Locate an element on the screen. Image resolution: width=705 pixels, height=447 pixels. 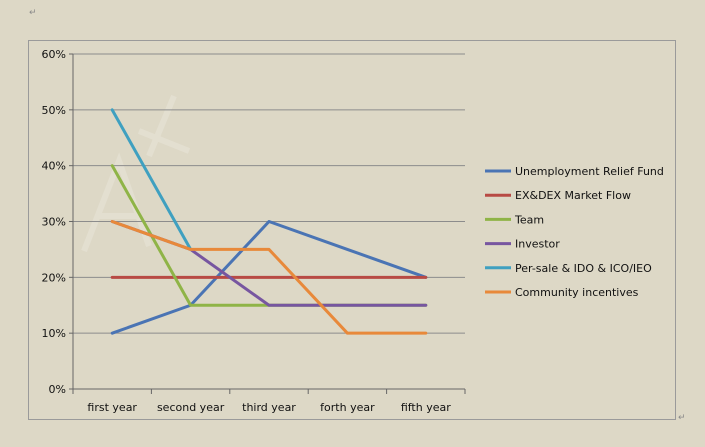
y-tick-label: 30% is located at coordinates (54, 222).